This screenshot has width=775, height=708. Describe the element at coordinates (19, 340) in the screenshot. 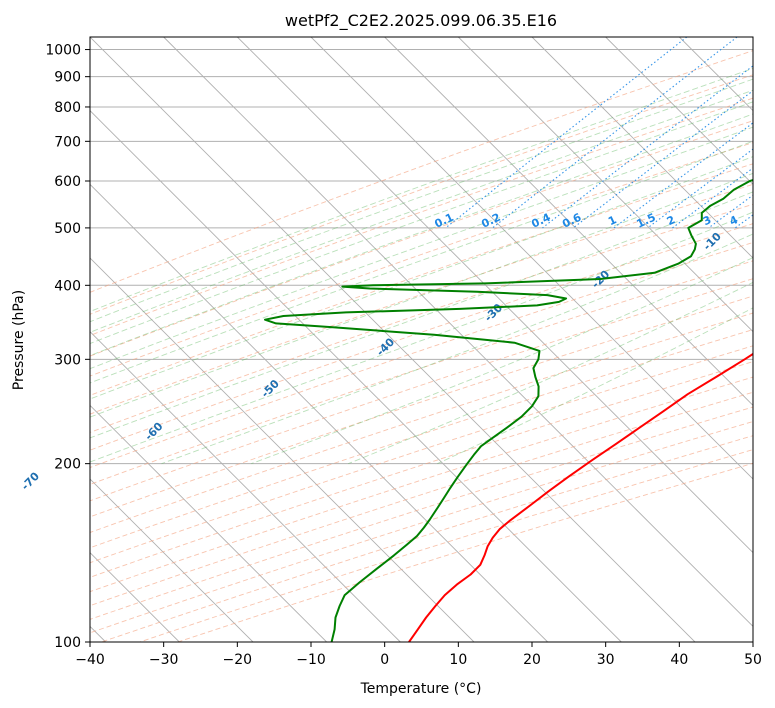

I see `y-axis-title: Pressure (hPa)` at that location.